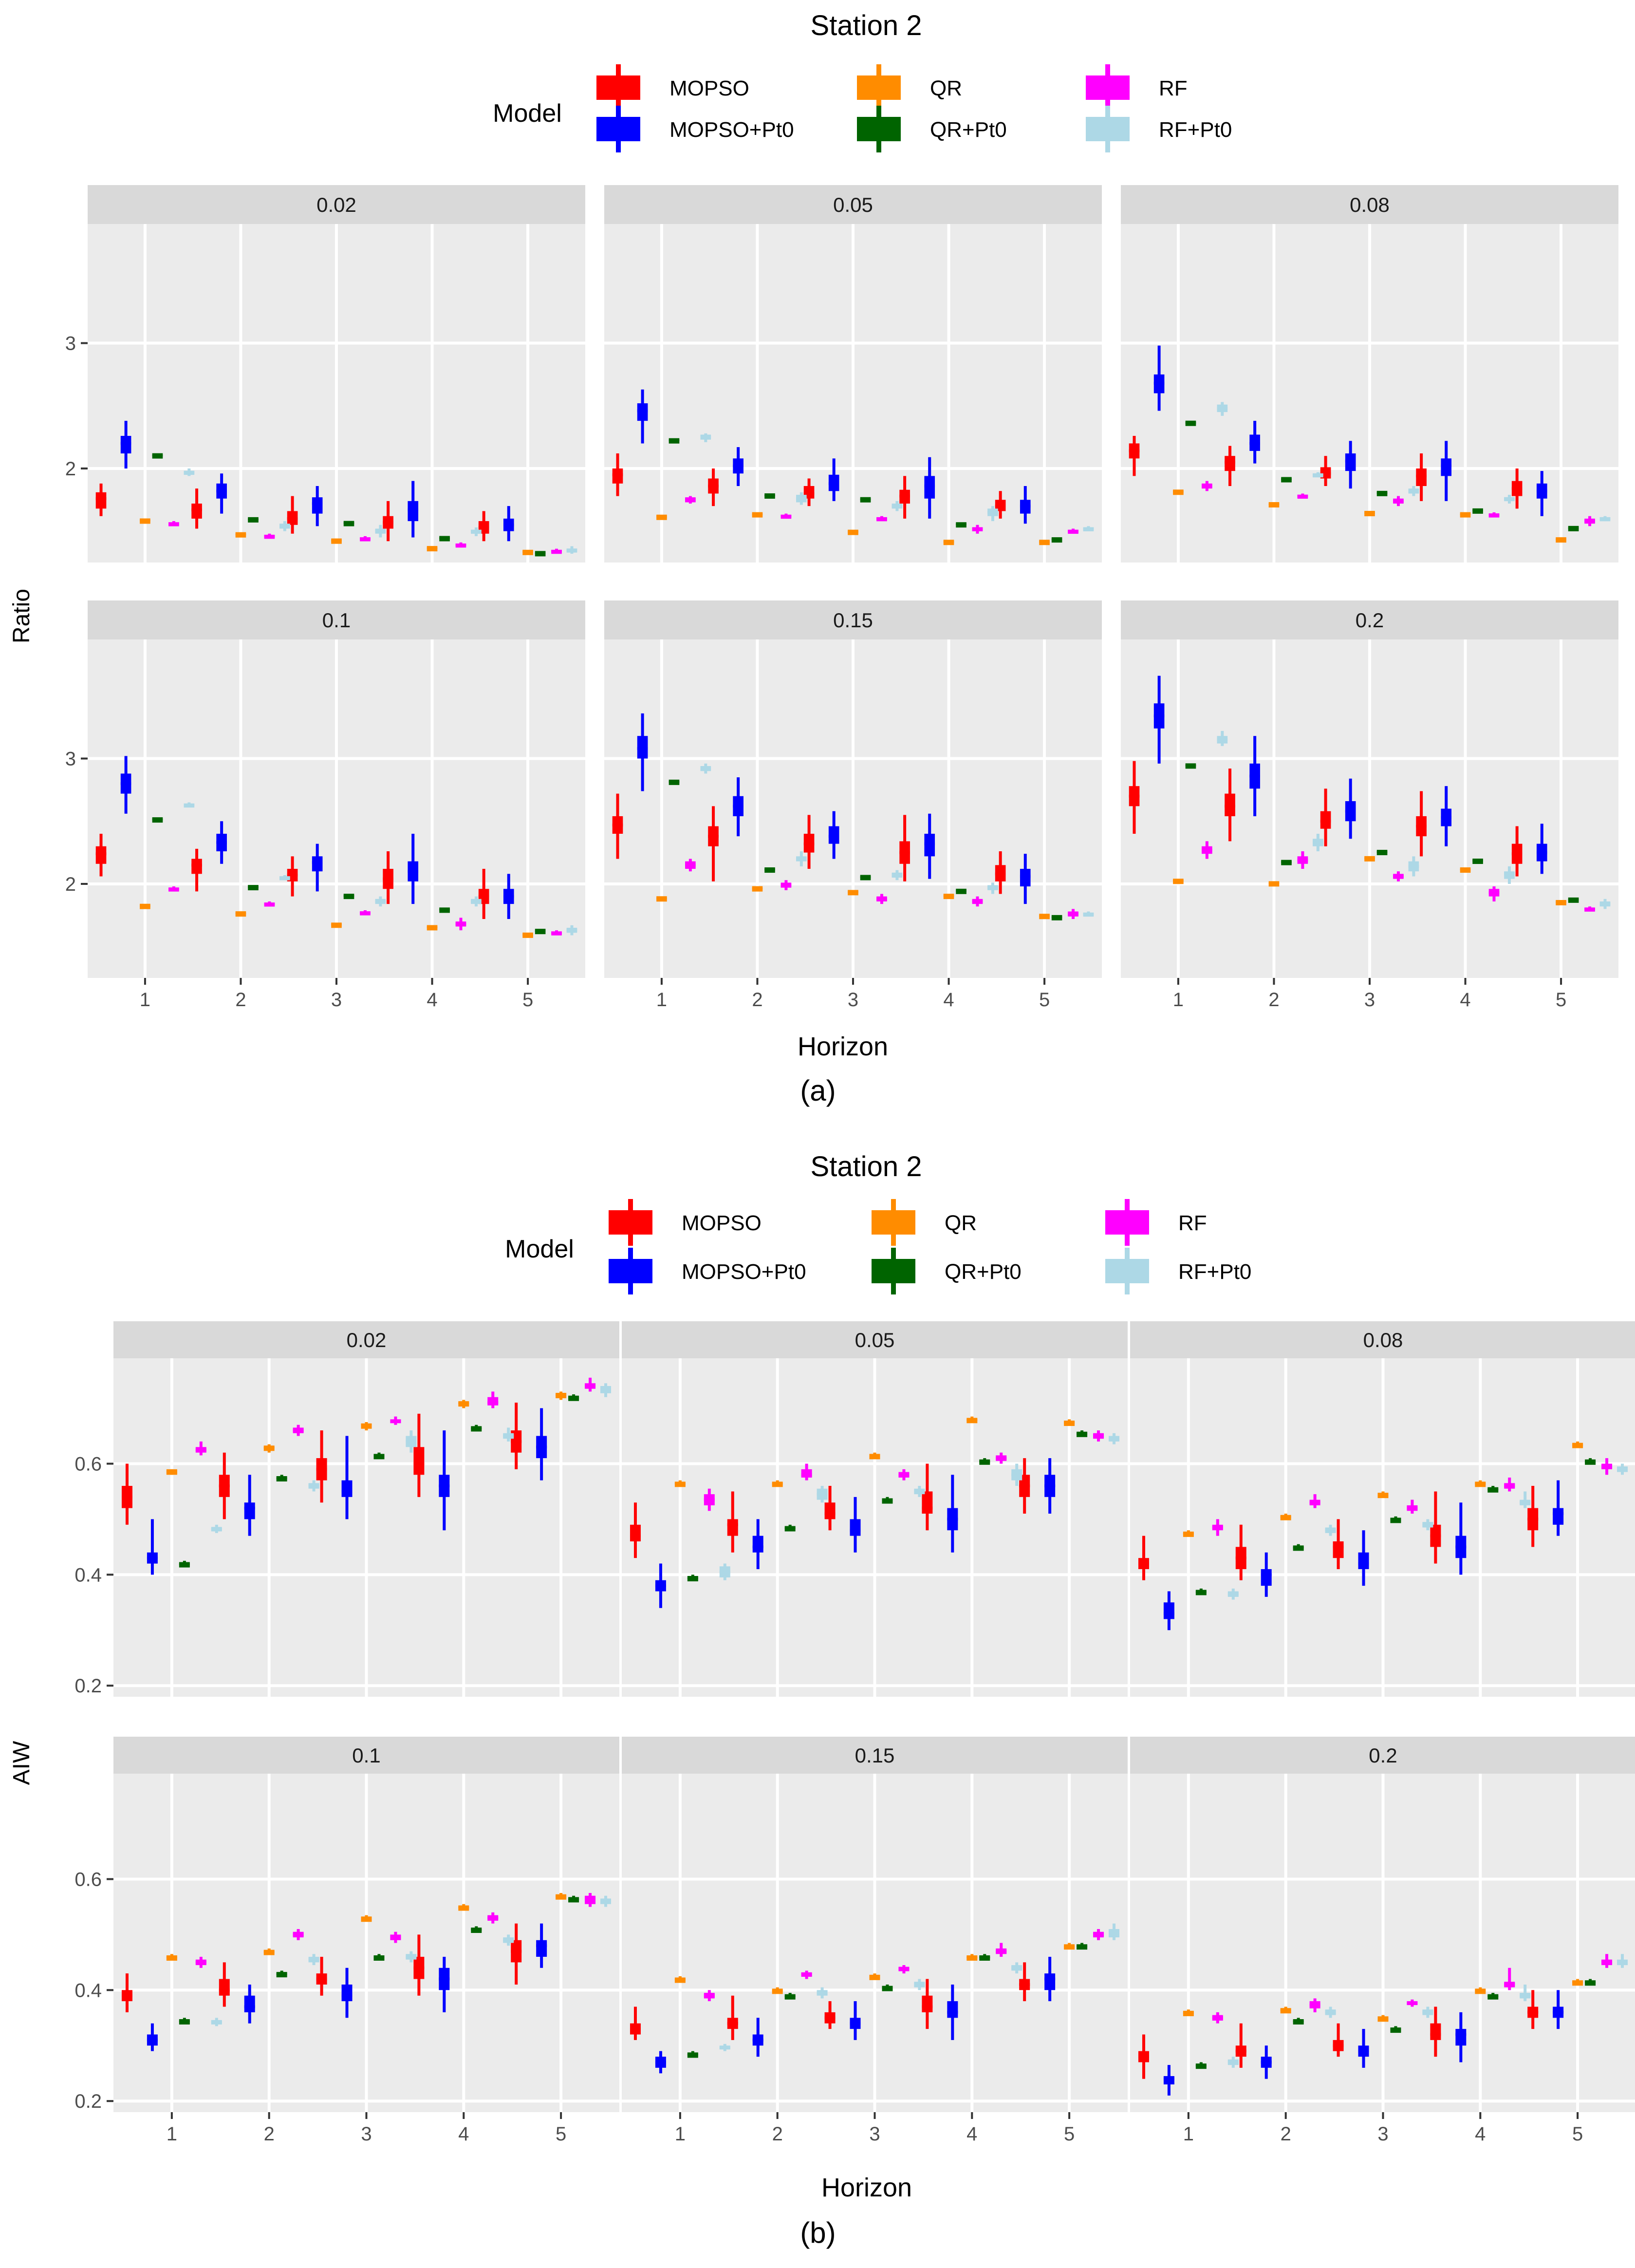 The height and width of the screenshot is (2268, 1635). What do you see at coordinates (853, 806) in the screenshot?
I see `facet-panel: 0.15 1 2 3 4 5` at bounding box center [853, 806].